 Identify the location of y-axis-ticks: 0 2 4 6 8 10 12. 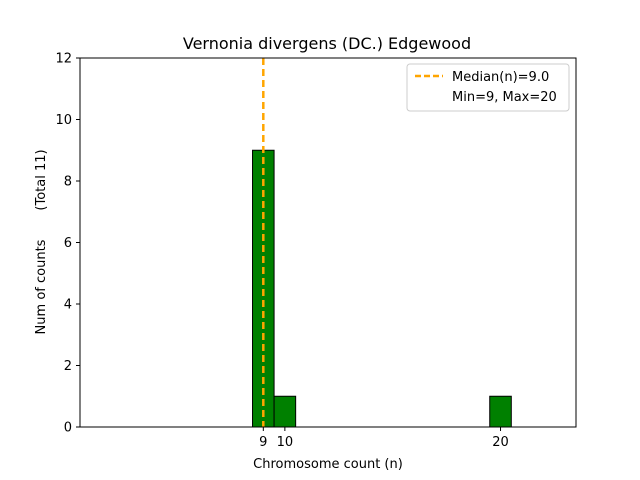
(67, 244).